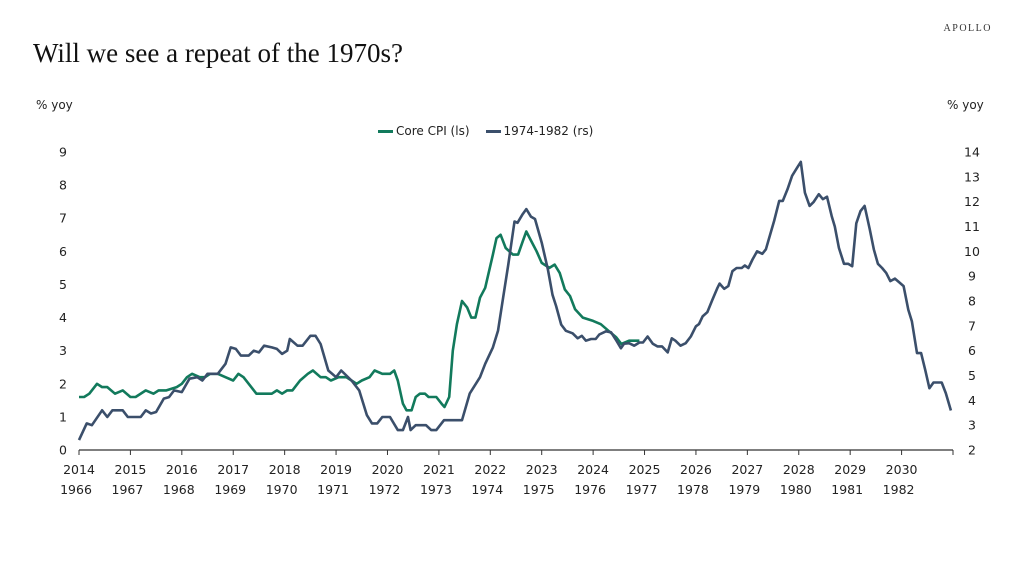 The height and width of the screenshot is (576, 1024). What do you see at coordinates (63, 350) in the screenshot?
I see `y-left-tick-label: 3` at bounding box center [63, 350].